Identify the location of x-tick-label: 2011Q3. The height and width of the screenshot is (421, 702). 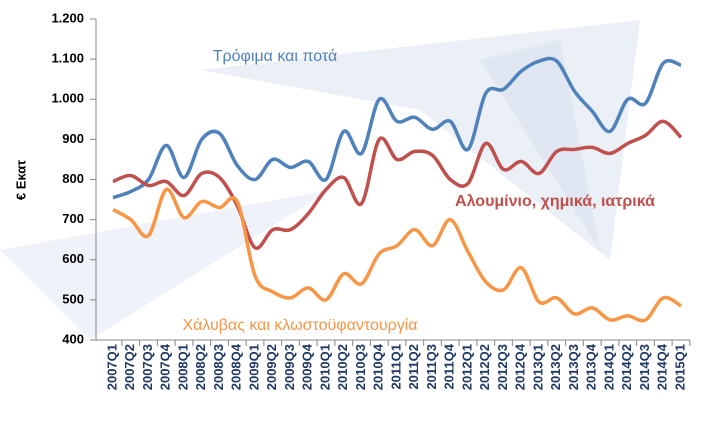
(431, 367).